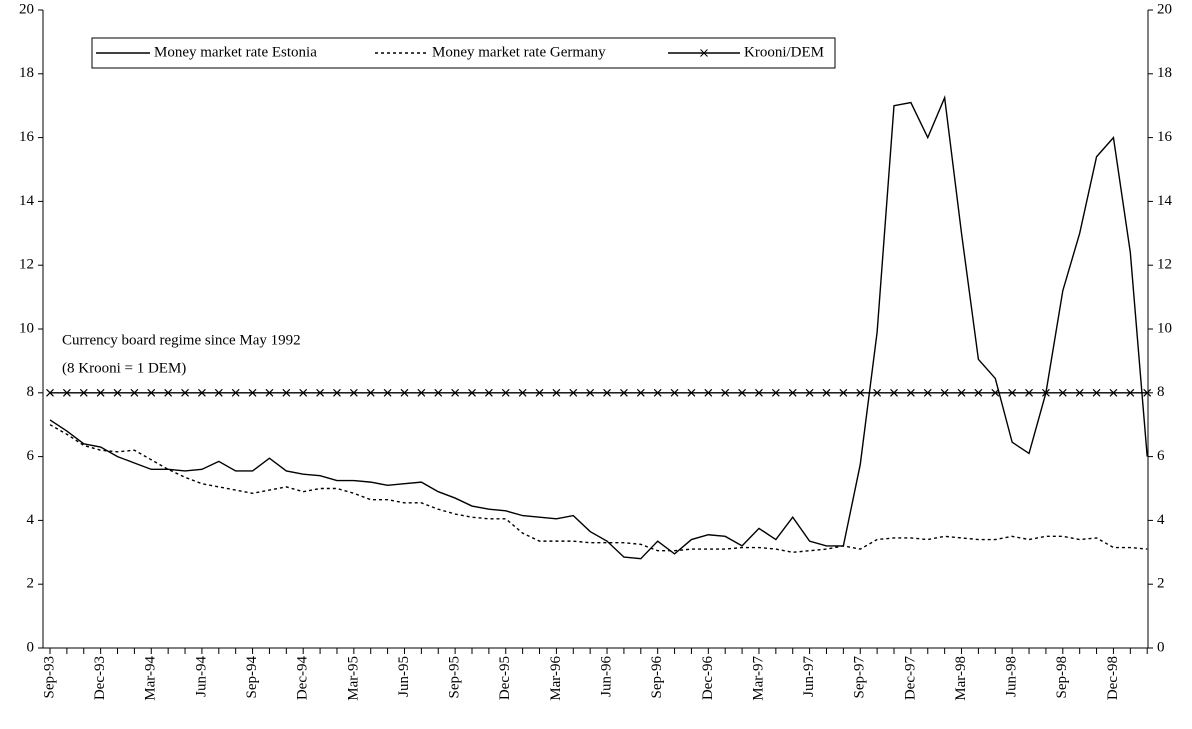 This screenshot has height=729, width=1192. I want to click on y2-tick-label: 12, so click(1164, 265).